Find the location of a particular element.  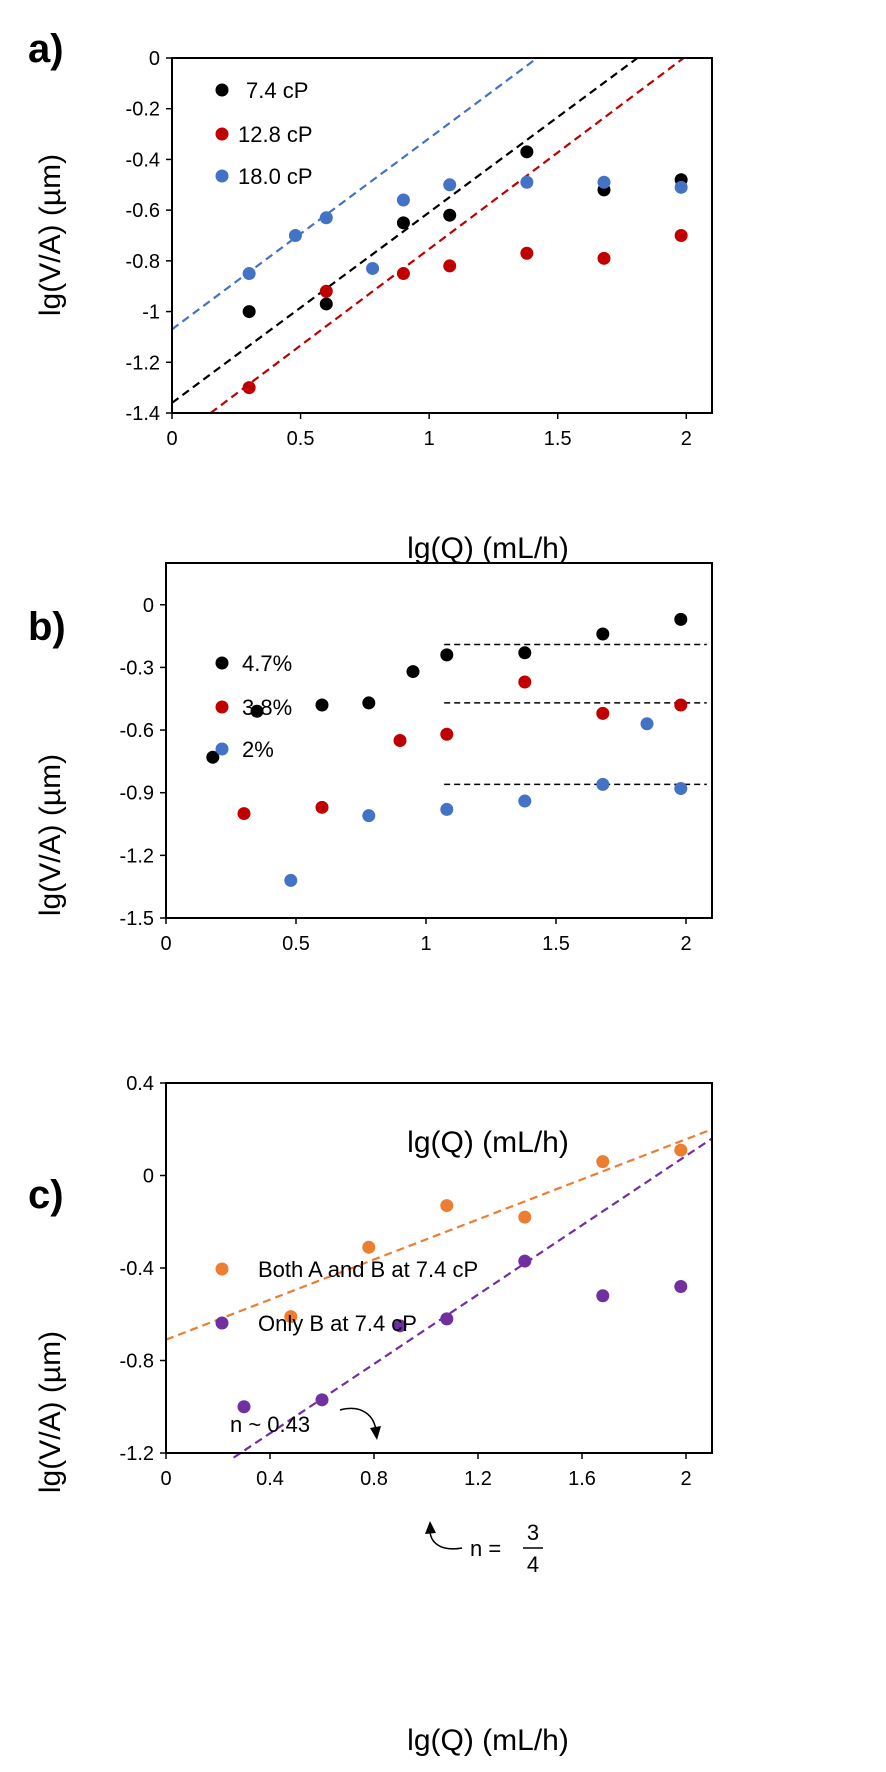

legend-label-only-b: Only B at 7.4 cP is located at coordinates (337, 1323).